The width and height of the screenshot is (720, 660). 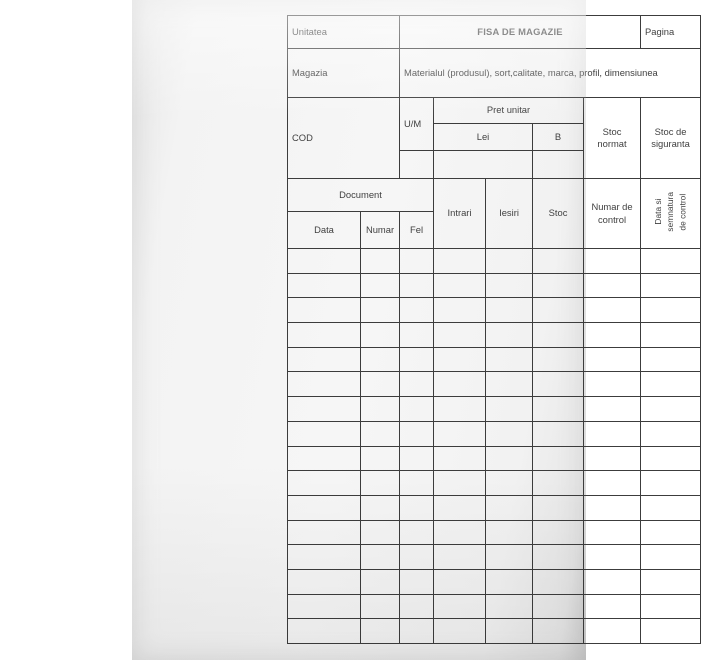 I want to click on cell-um-value, so click(x=417, y=164).